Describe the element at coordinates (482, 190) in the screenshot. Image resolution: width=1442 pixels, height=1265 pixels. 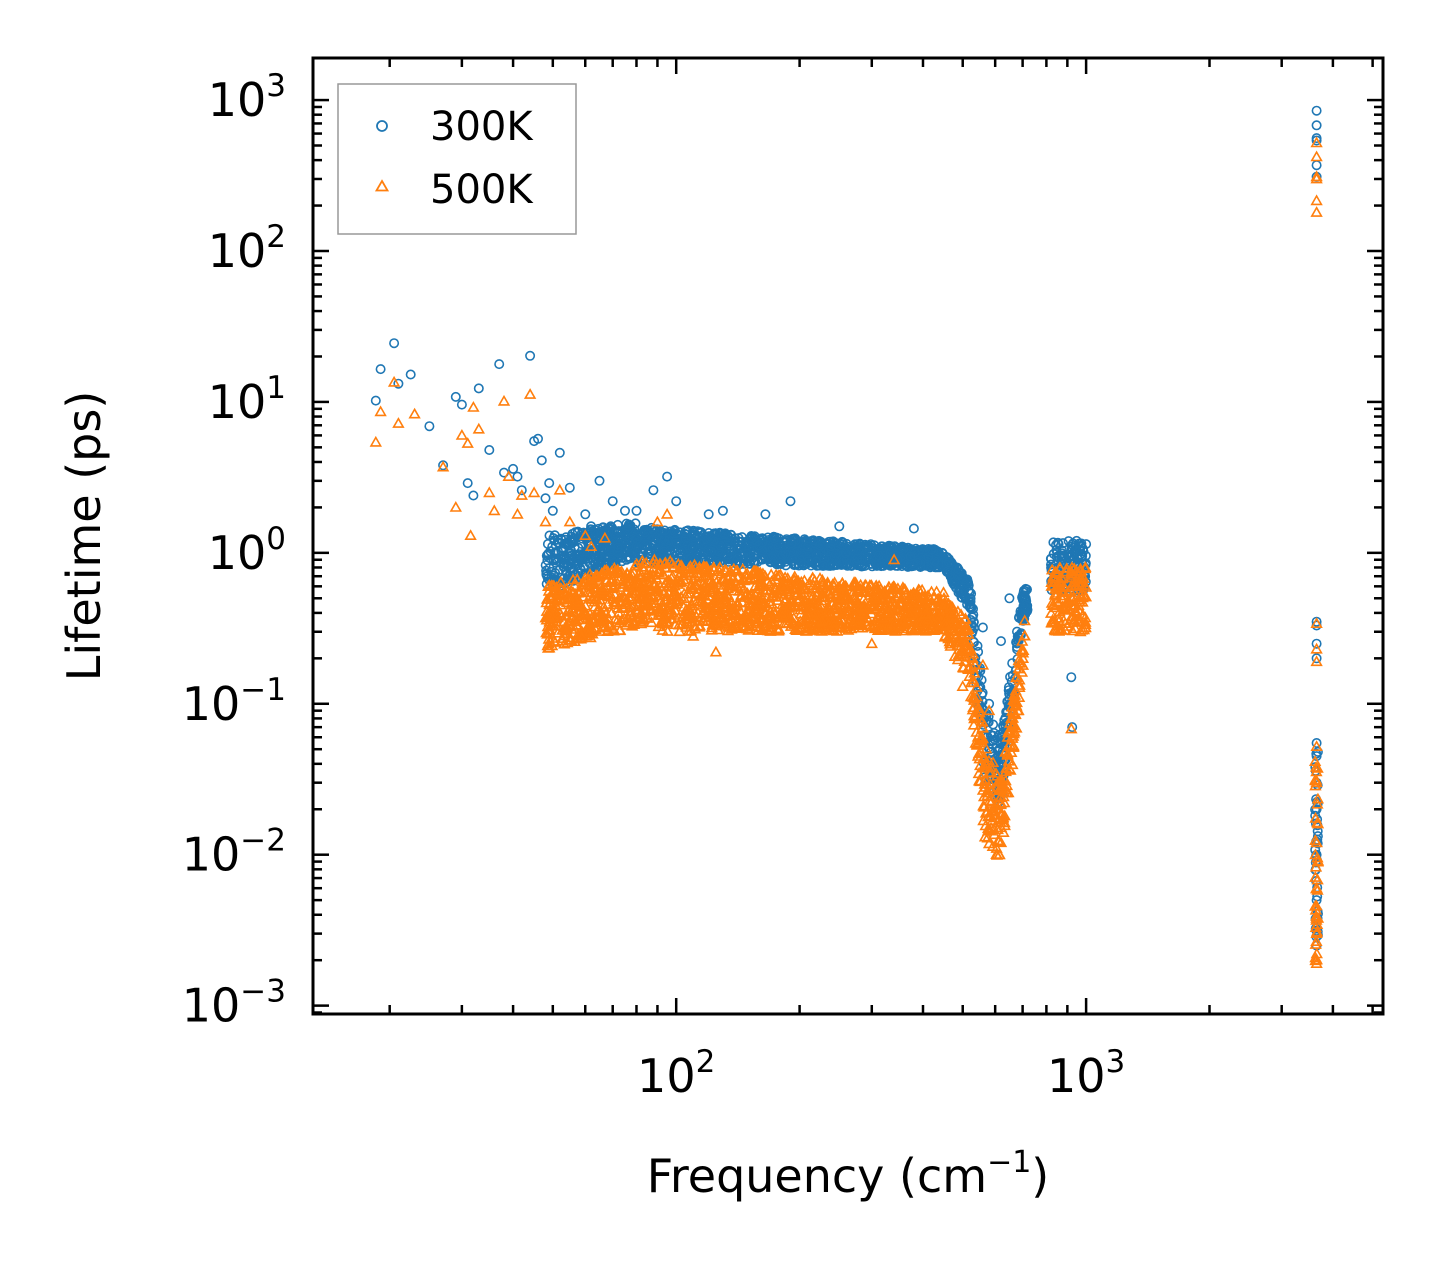
I see `legend-label-500k: 500K` at that location.